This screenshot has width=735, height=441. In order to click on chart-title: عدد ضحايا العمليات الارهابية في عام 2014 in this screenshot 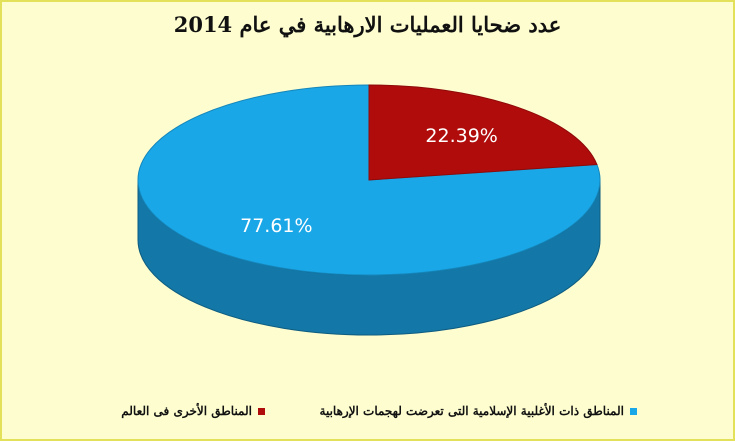, I will do `click(367, 24)`.